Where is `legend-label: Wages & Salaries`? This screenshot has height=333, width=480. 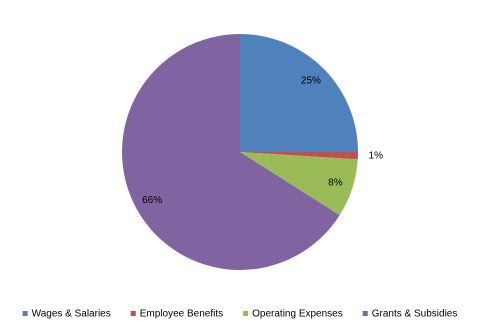 legend-label: Wages & Salaries is located at coordinates (71, 314).